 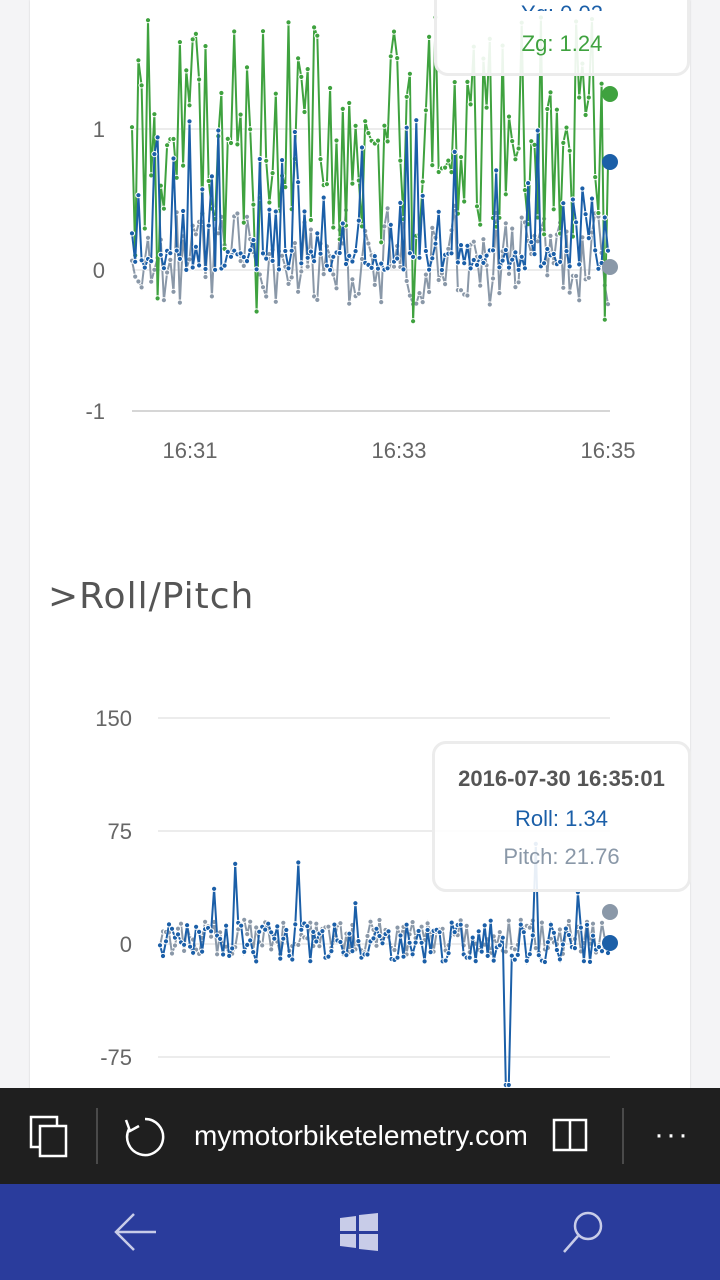 What do you see at coordinates (610, 267) in the screenshot?
I see `series-end-marker-xg` at bounding box center [610, 267].